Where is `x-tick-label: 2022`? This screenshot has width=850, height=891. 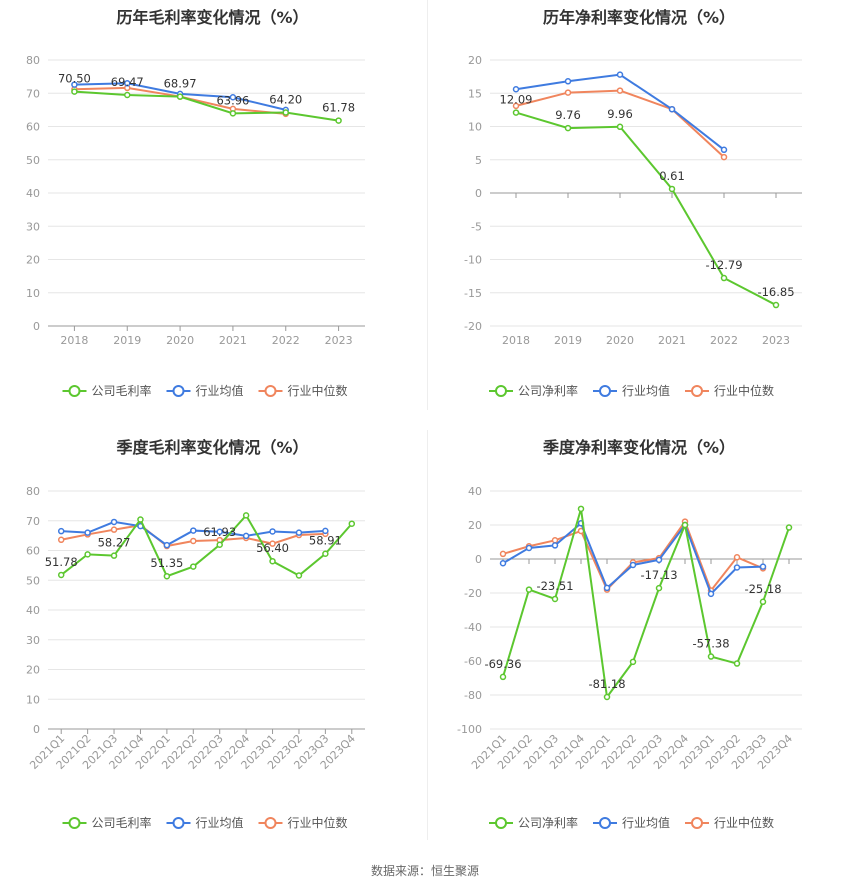
x-tick-label: 2022 is located at coordinates (286, 340).